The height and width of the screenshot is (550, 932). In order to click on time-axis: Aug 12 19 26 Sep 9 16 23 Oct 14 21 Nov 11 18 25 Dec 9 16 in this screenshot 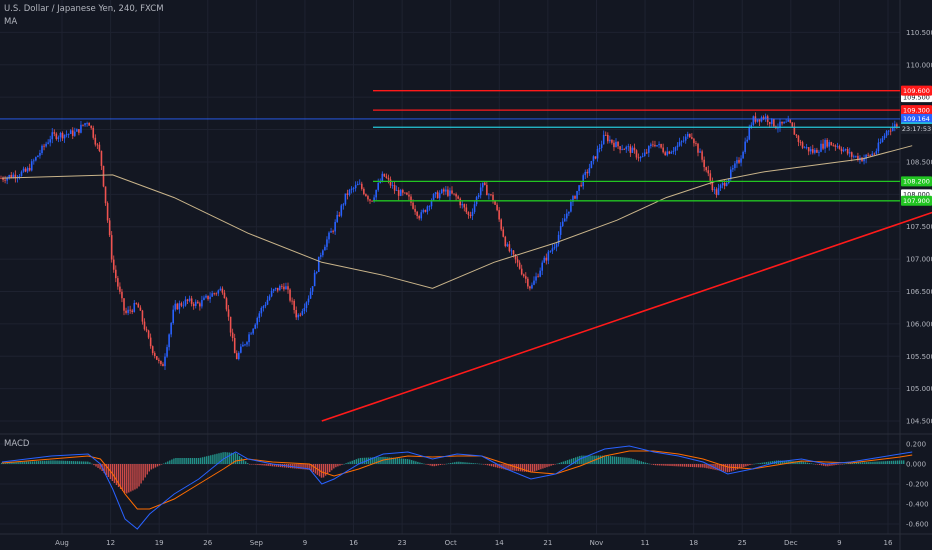, I will do `click(474, 543)`.